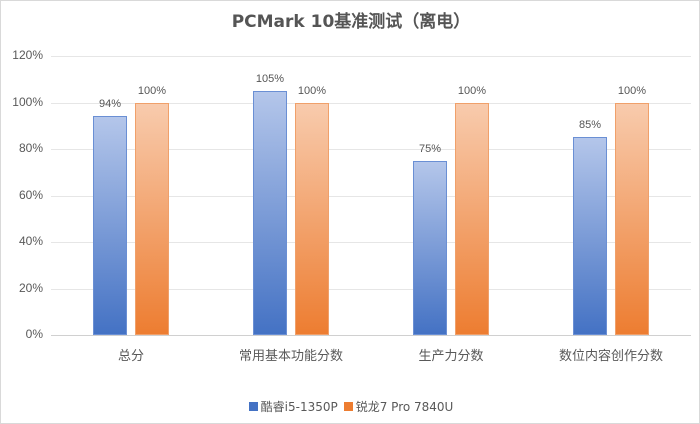 This screenshot has width=700, height=424. Describe the element at coordinates (451, 356) in the screenshot. I see `x-tick-label: 生产力分数` at that location.